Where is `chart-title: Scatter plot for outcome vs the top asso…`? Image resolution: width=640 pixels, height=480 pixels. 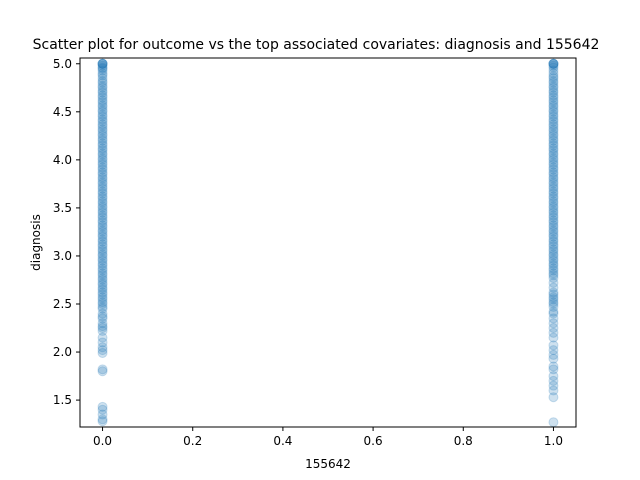 chart-title: Scatter plot for outcome vs the top asso… is located at coordinates (316, 45).